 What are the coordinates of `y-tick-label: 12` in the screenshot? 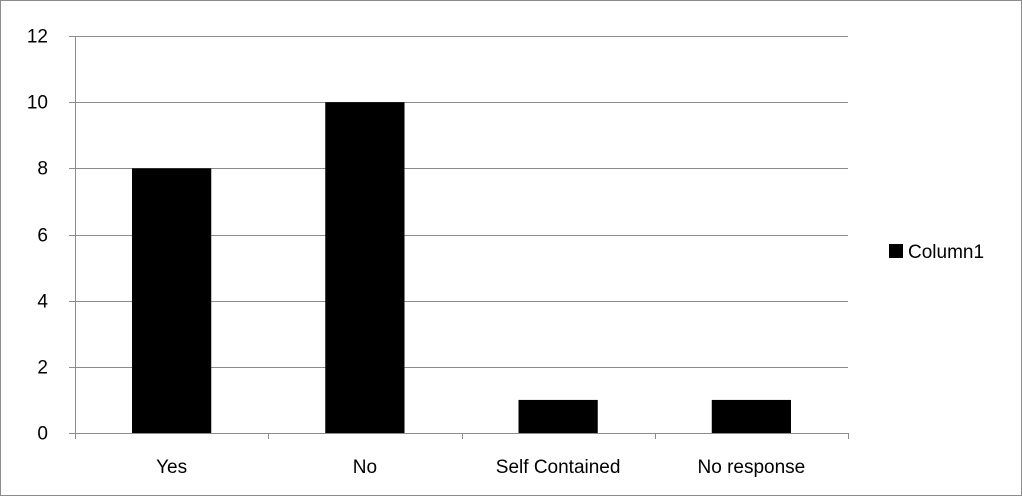 It's located at (37, 37).